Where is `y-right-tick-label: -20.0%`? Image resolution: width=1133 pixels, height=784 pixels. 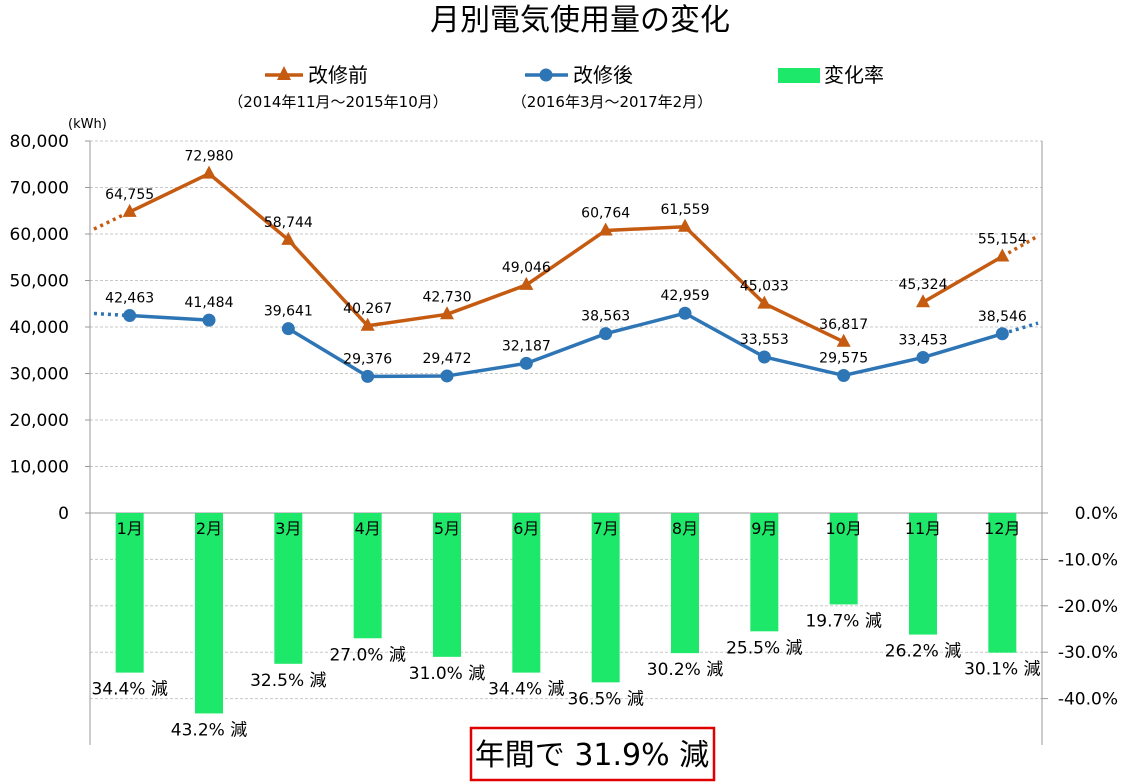
y-right-tick-label: -20.0% is located at coordinates (1088, 607).